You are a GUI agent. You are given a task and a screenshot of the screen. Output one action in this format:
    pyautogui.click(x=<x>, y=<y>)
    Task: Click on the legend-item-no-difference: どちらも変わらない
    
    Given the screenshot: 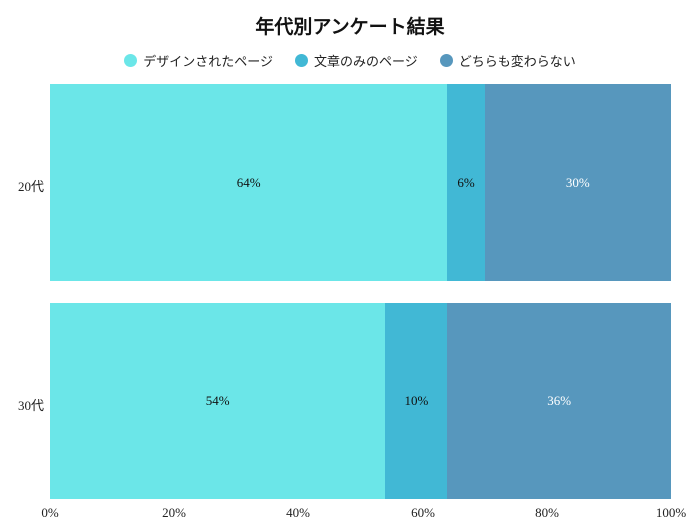 What is the action you would take?
    pyautogui.click(x=507, y=60)
    